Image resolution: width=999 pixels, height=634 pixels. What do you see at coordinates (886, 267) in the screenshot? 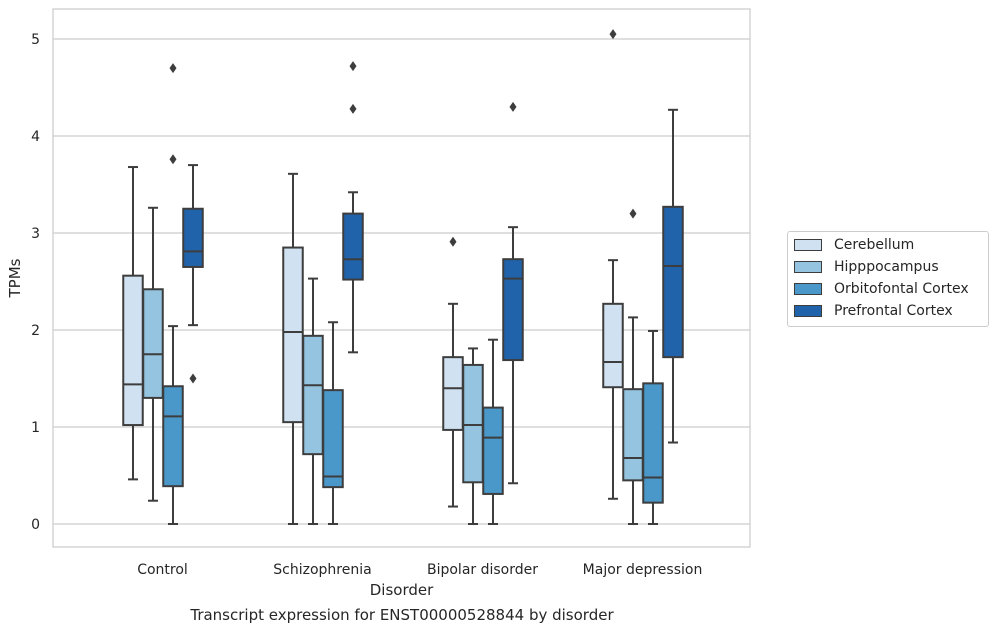
I see `legend-label: Hipppocampus` at bounding box center [886, 267].